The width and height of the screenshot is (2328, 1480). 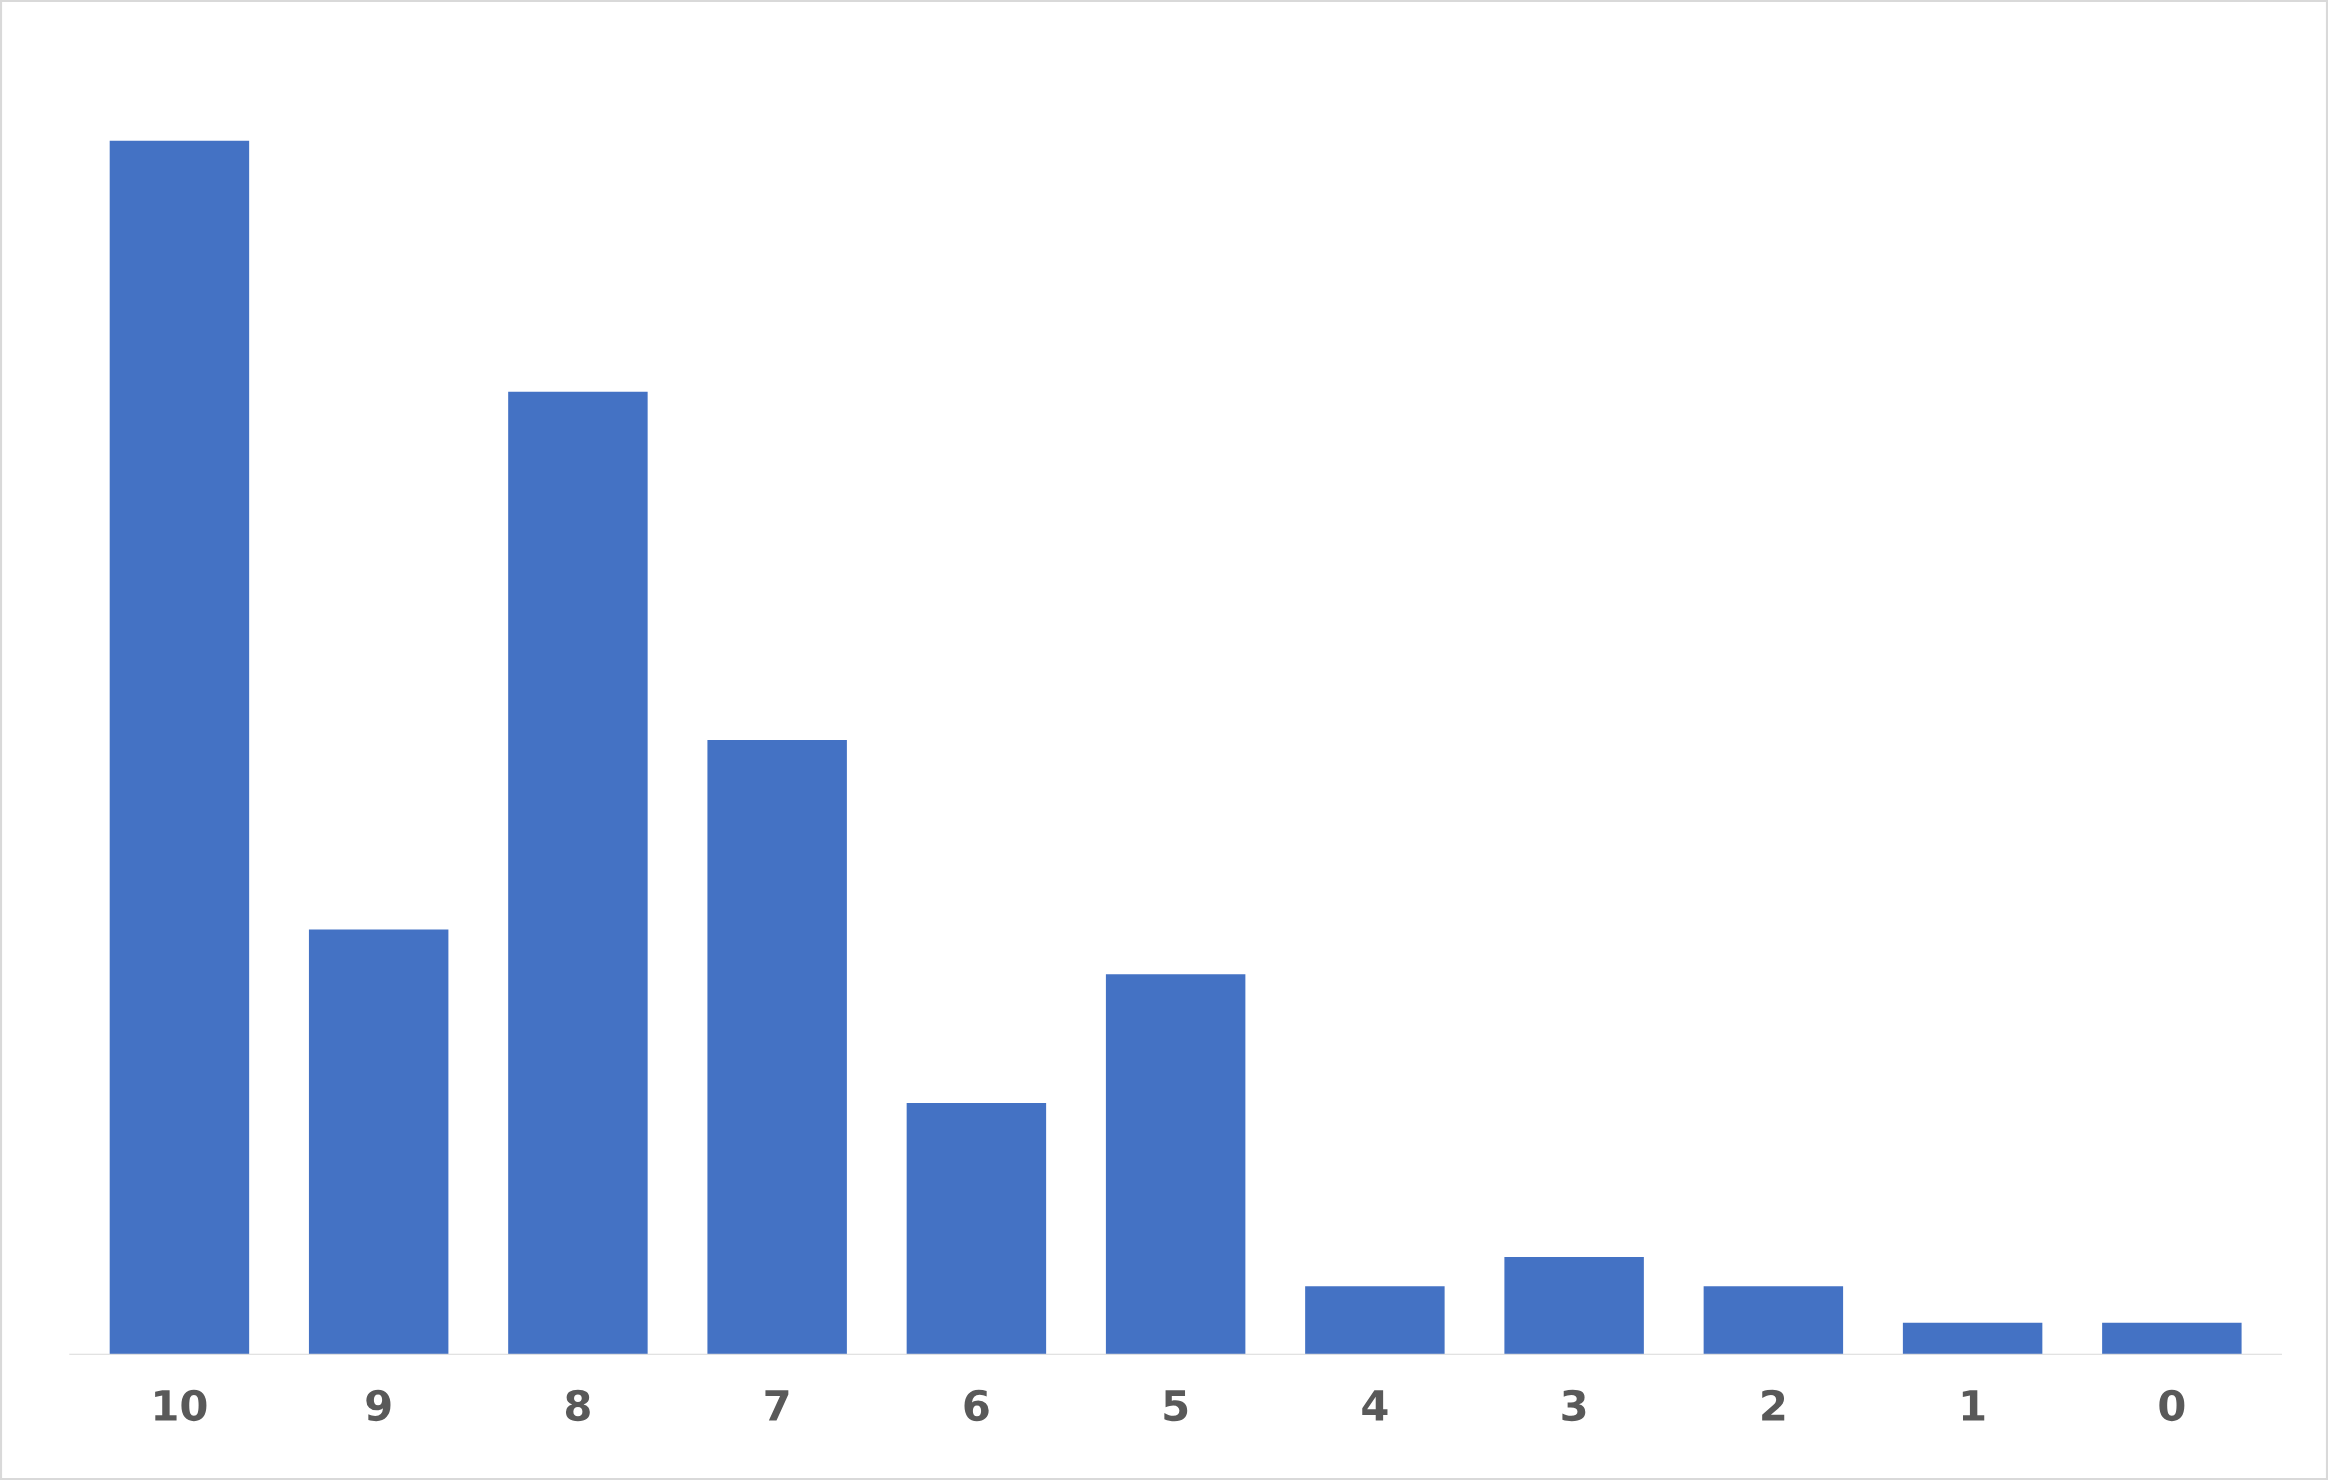 What do you see at coordinates (378, 1405) in the screenshot?
I see `x-tick-label: 9` at bounding box center [378, 1405].